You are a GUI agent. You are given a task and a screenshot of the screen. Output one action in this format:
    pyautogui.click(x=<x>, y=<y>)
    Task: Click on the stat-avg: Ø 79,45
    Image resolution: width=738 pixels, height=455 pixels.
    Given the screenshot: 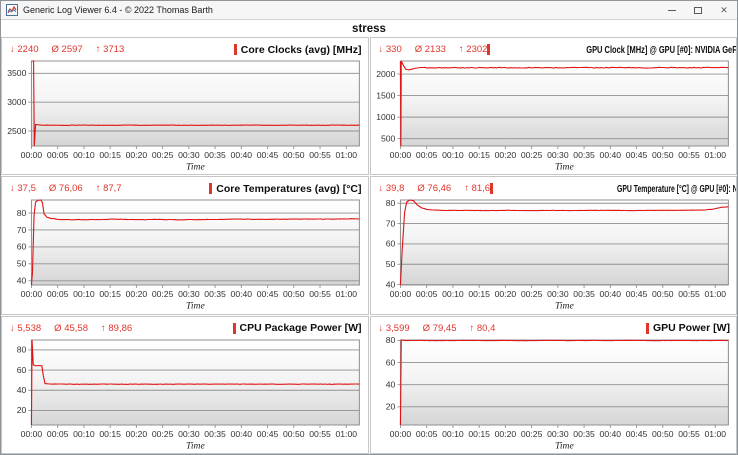 What is the action you would take?
    pyautogui.click(x=439, y=328)
    